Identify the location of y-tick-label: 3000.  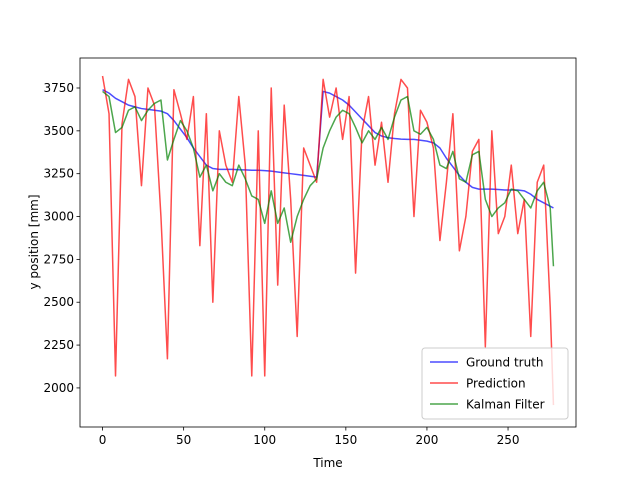
(58, 217).